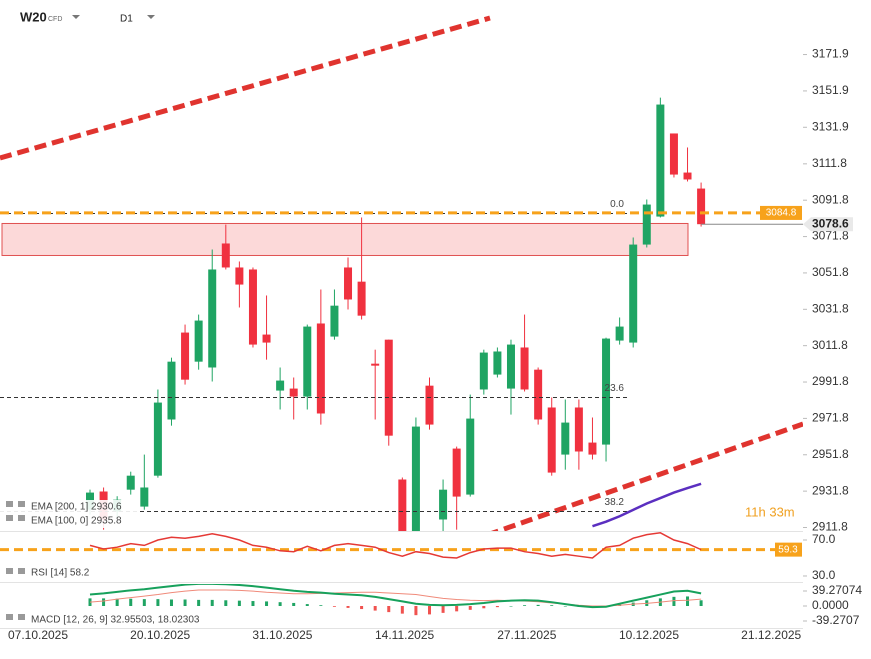 This screenshot has height=659, width=871. Describe the element at coordinates (404, 635) in the screenshot. I see `x-tick-label: 14.11.2025` at that location.